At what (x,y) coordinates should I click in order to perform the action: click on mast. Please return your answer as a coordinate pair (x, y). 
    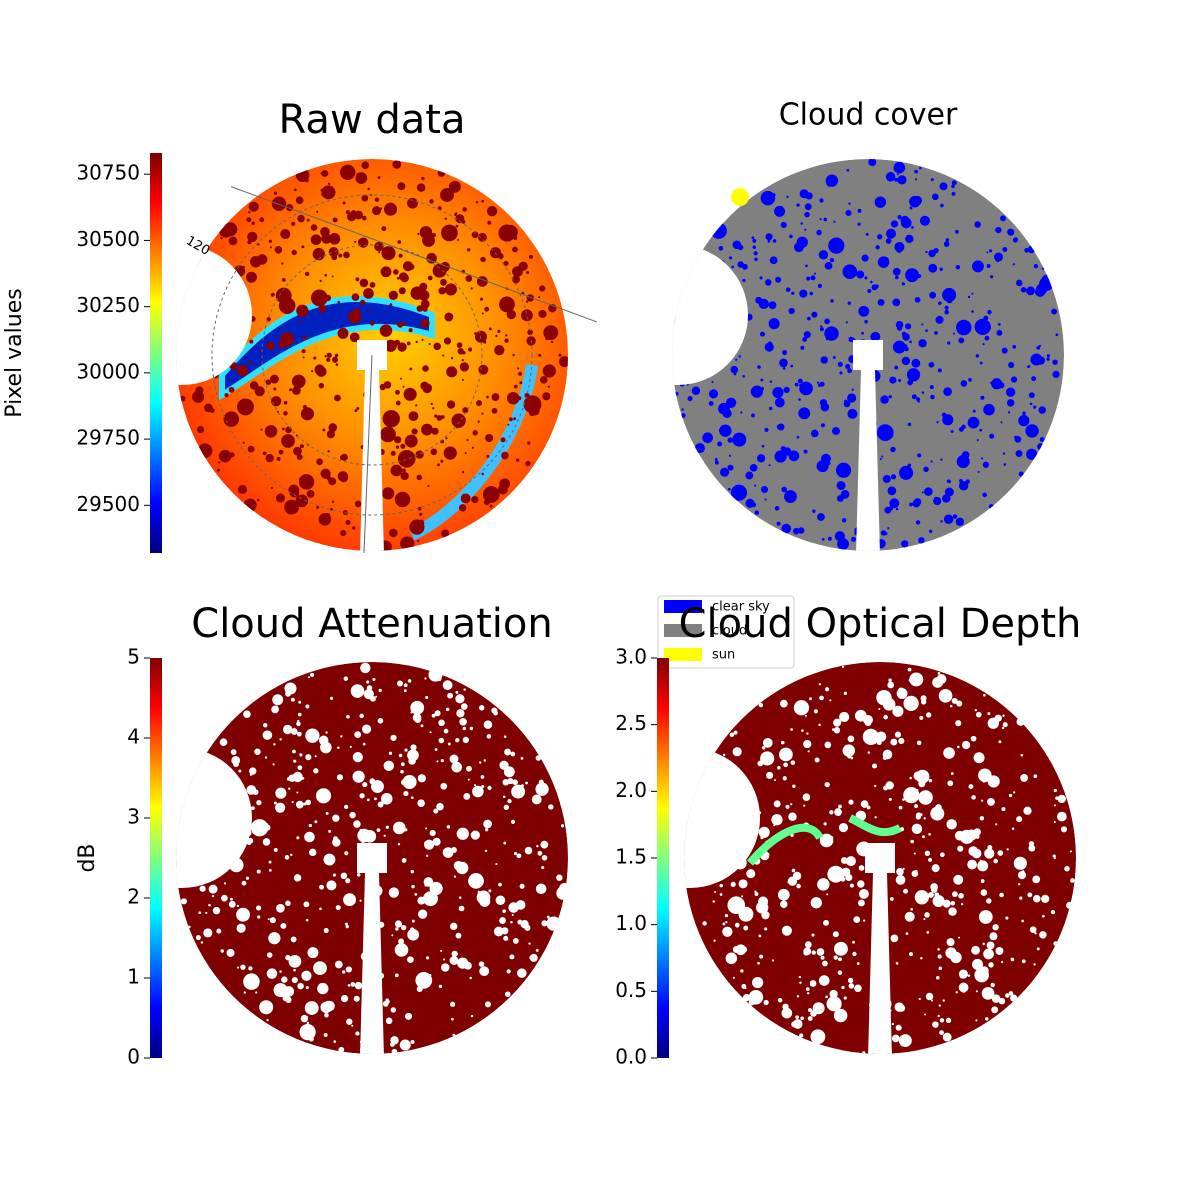
    Looking at the image, I should click on (868, 460).